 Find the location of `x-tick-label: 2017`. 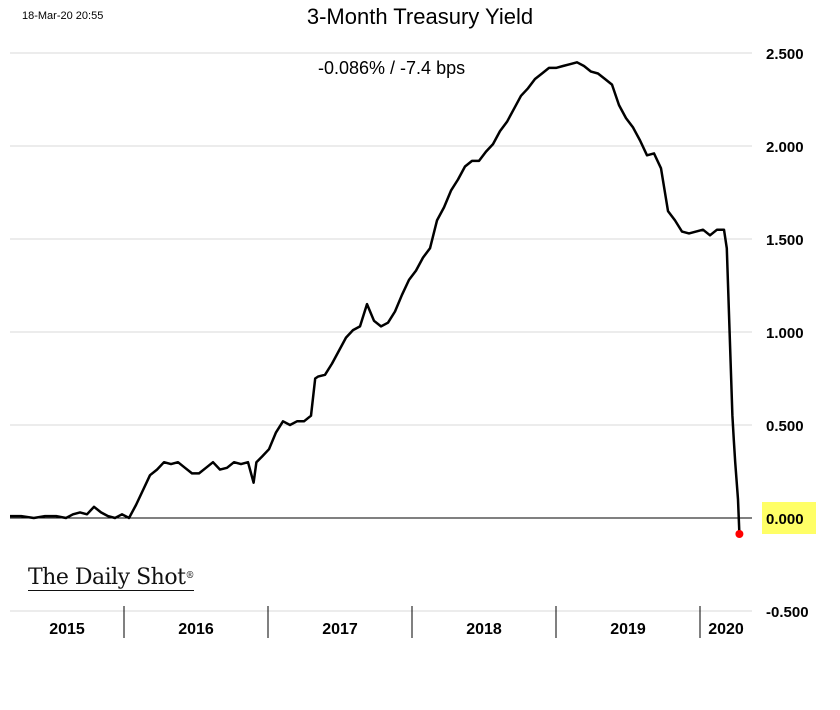

x-tick-label: 2017 is located at coordinates (340, 629).